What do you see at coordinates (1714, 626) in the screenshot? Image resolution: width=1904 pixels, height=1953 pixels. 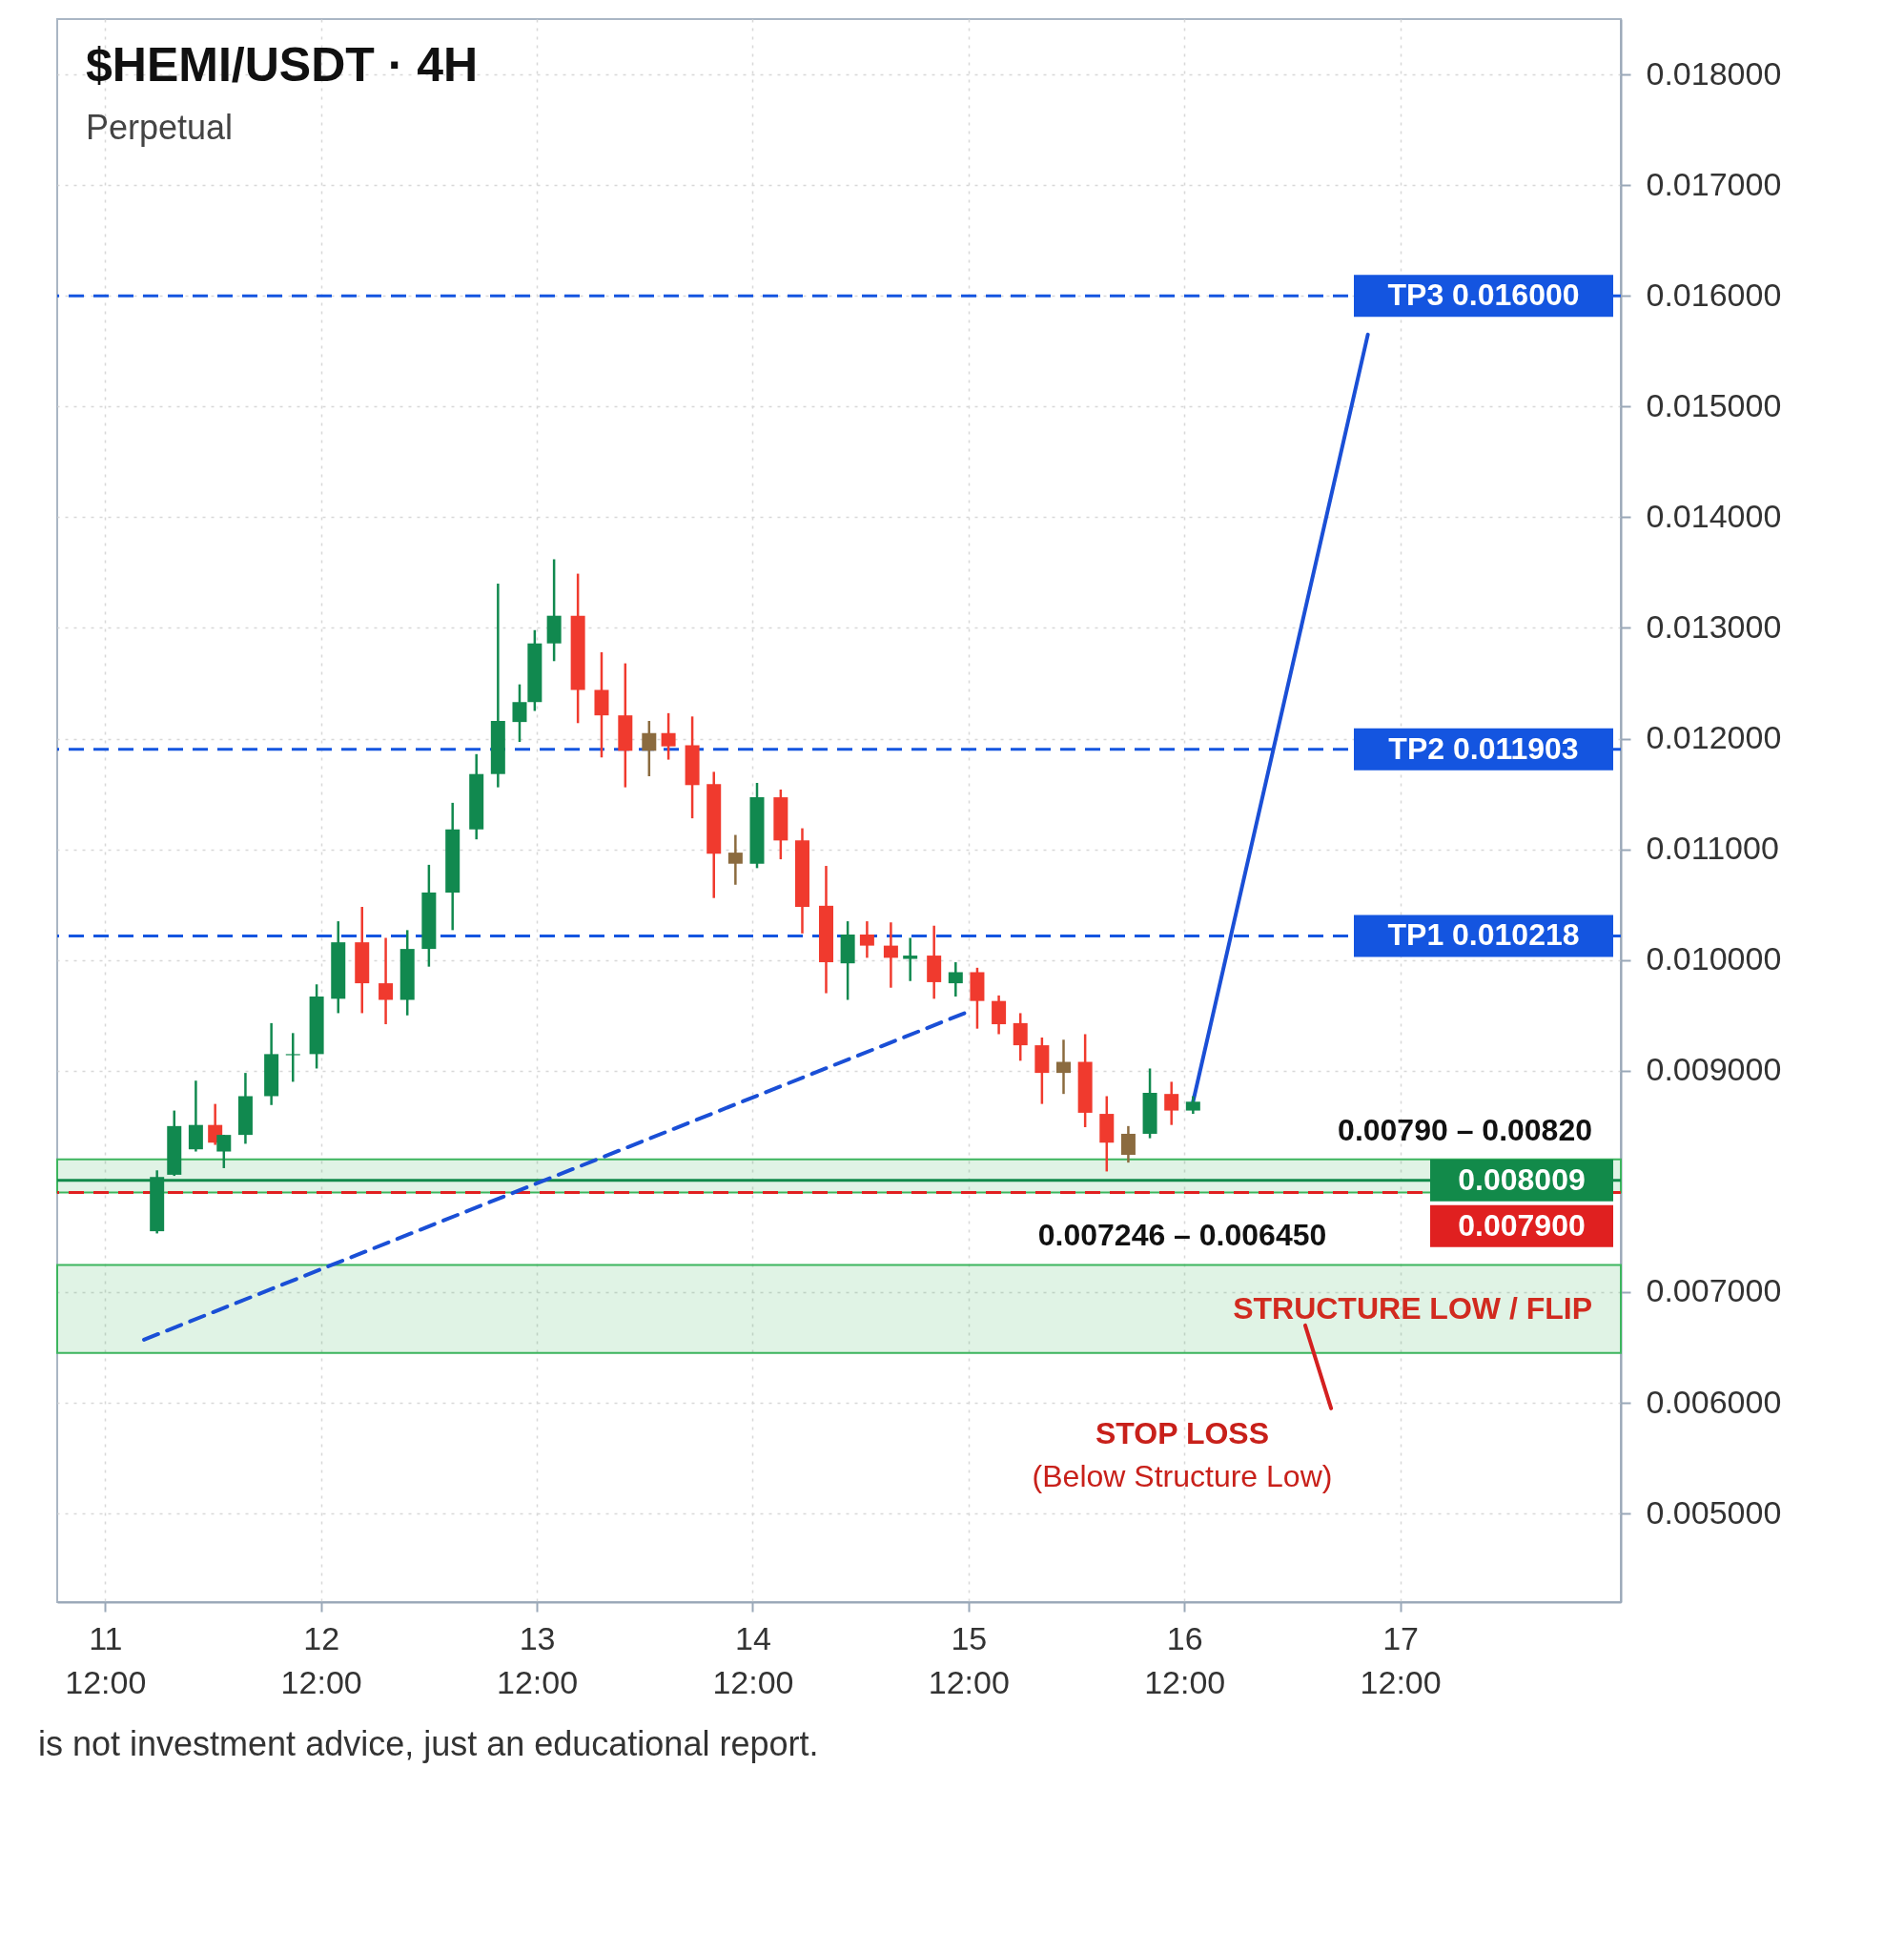 I see `y-tick-label: 0.013000` at bounding box center [1714, 626].